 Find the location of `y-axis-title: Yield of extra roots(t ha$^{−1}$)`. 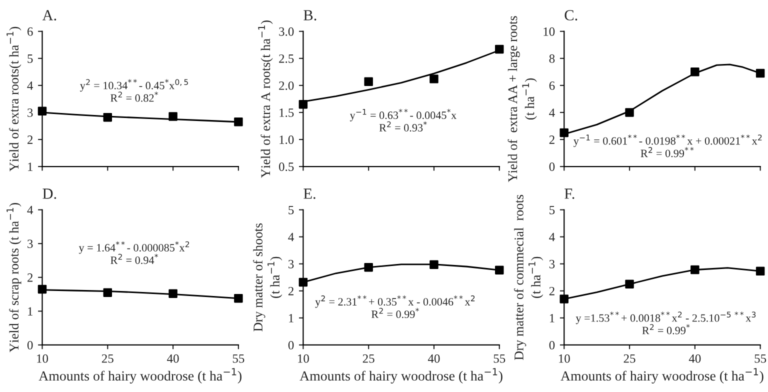

y-axis-title: Yield of extra roots(t ha$^{−1}$) is located at coordinates (14, 99).